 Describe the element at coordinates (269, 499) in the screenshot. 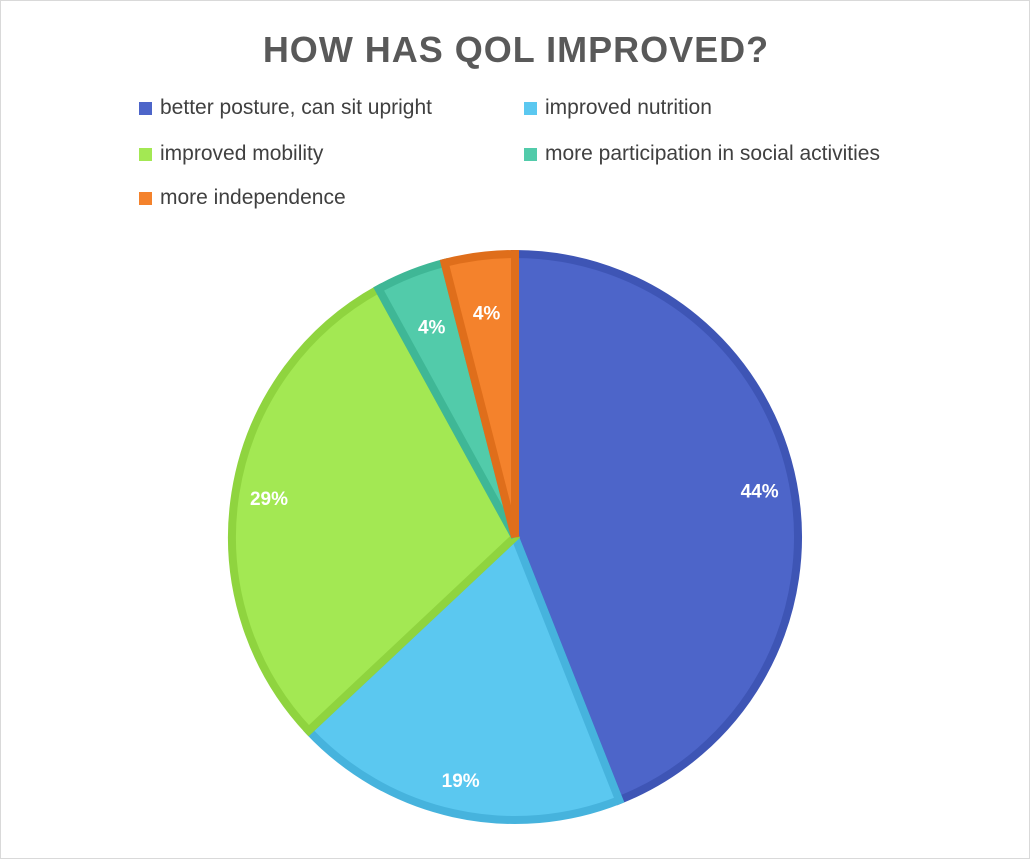

I see `data-label: 29%` at that location.